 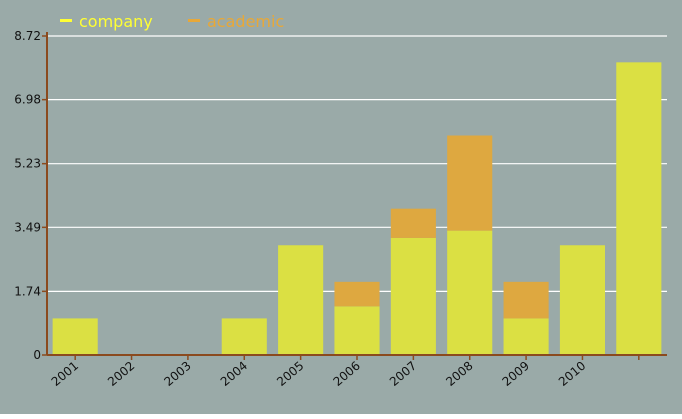 What do you see at coordinates (66, 20) in the screenshot?
I see `legend-swatch-company` at bounding box center [66, 20].